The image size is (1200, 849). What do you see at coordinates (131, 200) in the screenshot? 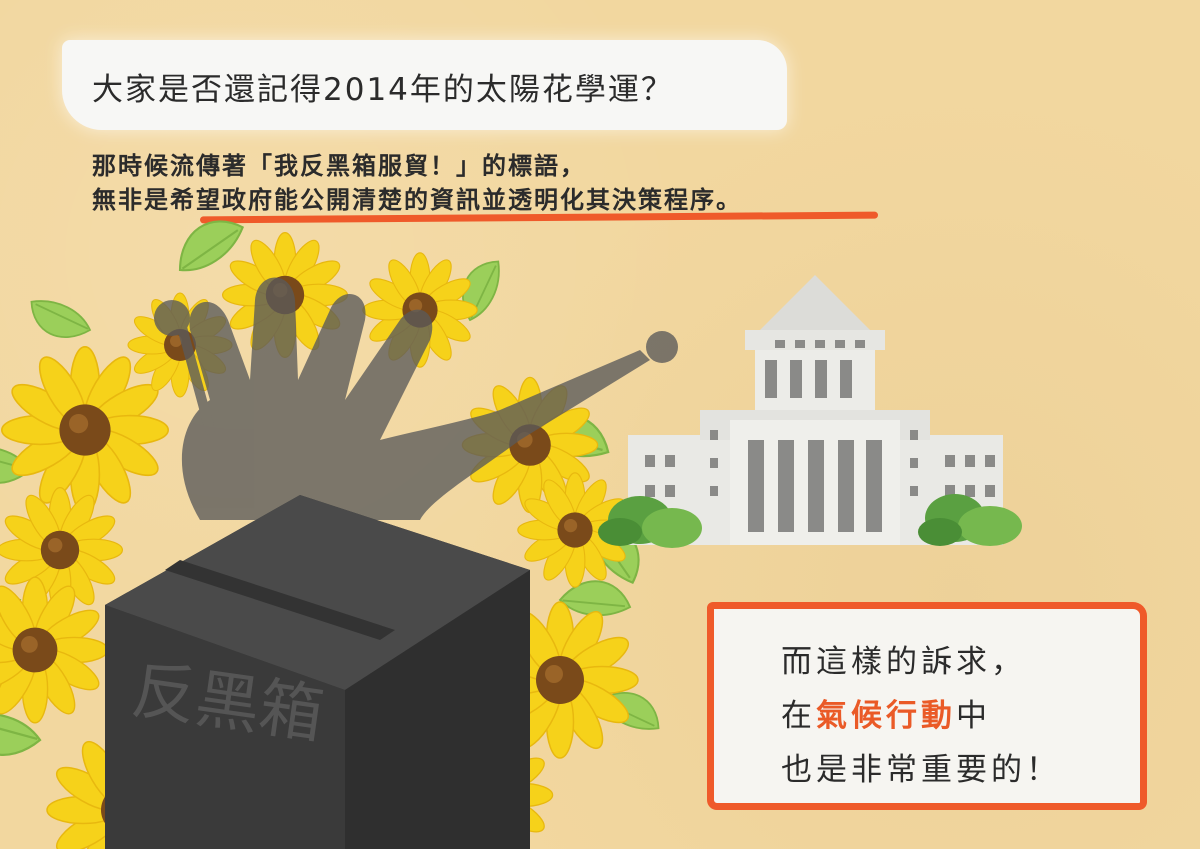
I see `body-line-demand-prefix: 無非是` at bounding box center [131, 200].